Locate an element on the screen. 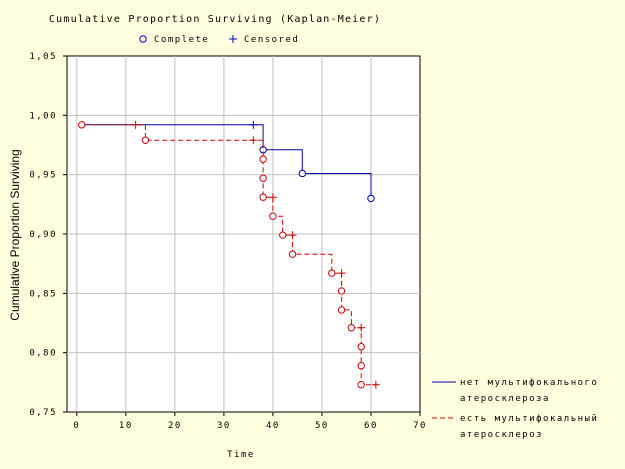 The height and width of the screenshot is (469, 625). y-tick-label: 0,80 is located at coordinates (43, 354).